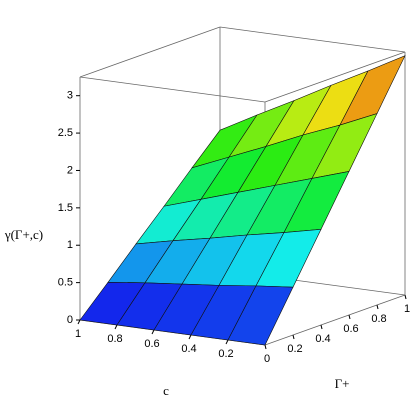 This screenshot has width=415, height=415. What do you see at coordinates (166, 390) in the screenshot?
I see `y-axis-label: c` at bounding box center [166, 390].